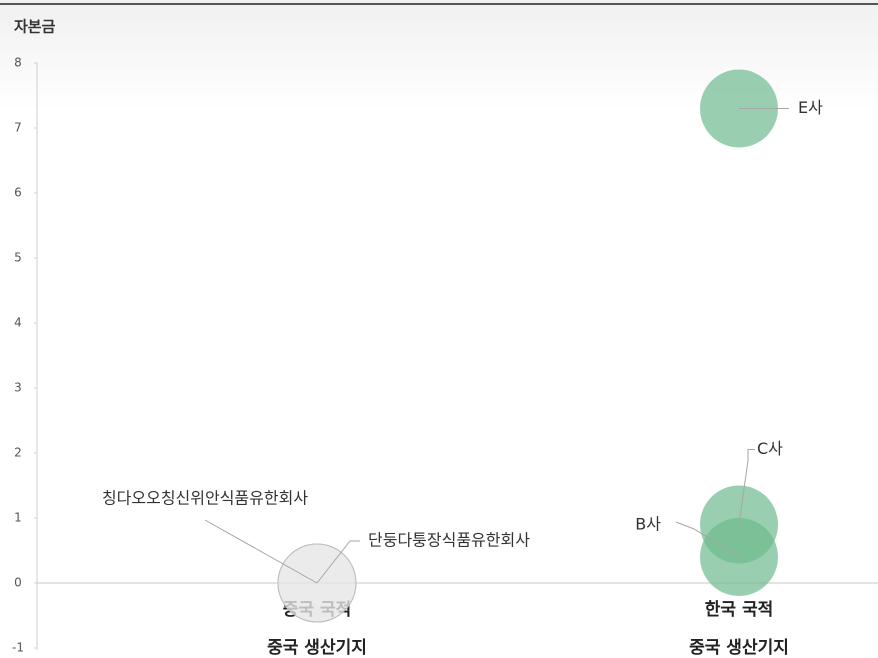  Describe the element at coordinates (18, 258) in the screenshot. I see `y-tick-label: 5` at that location.